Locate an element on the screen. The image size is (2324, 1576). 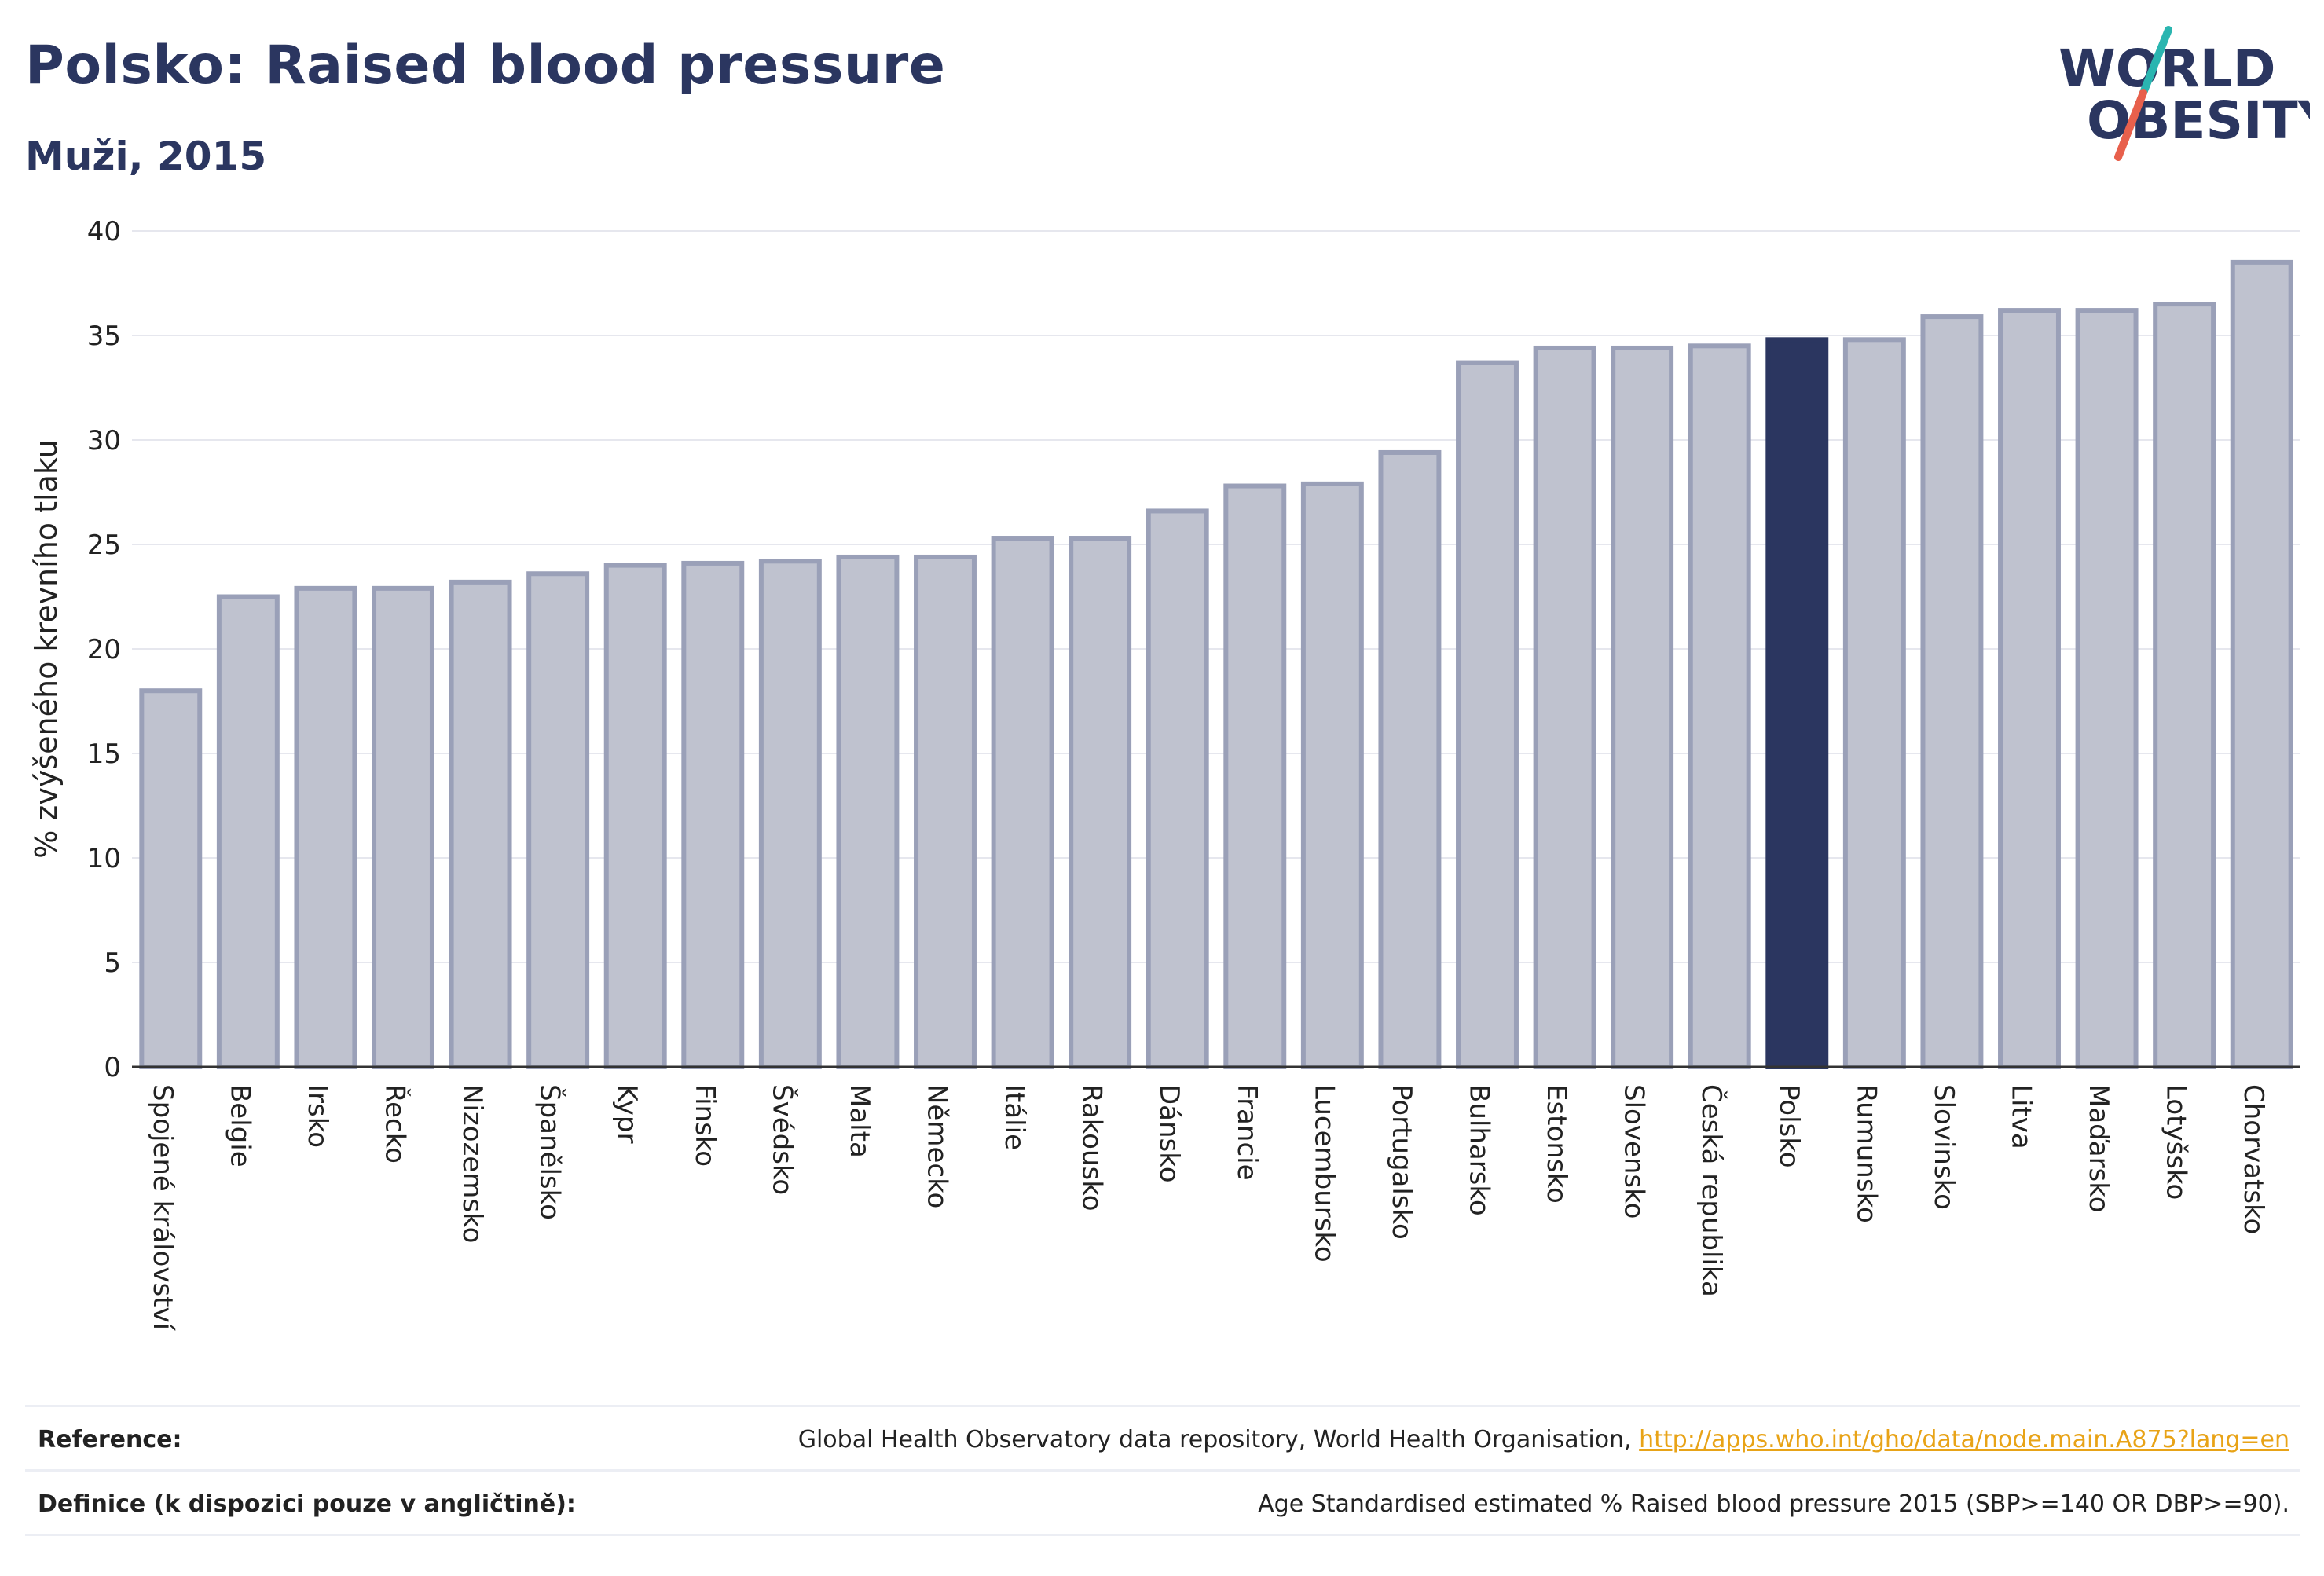
x-tick-label: Španělsko is located at coordinates (550, 1152).